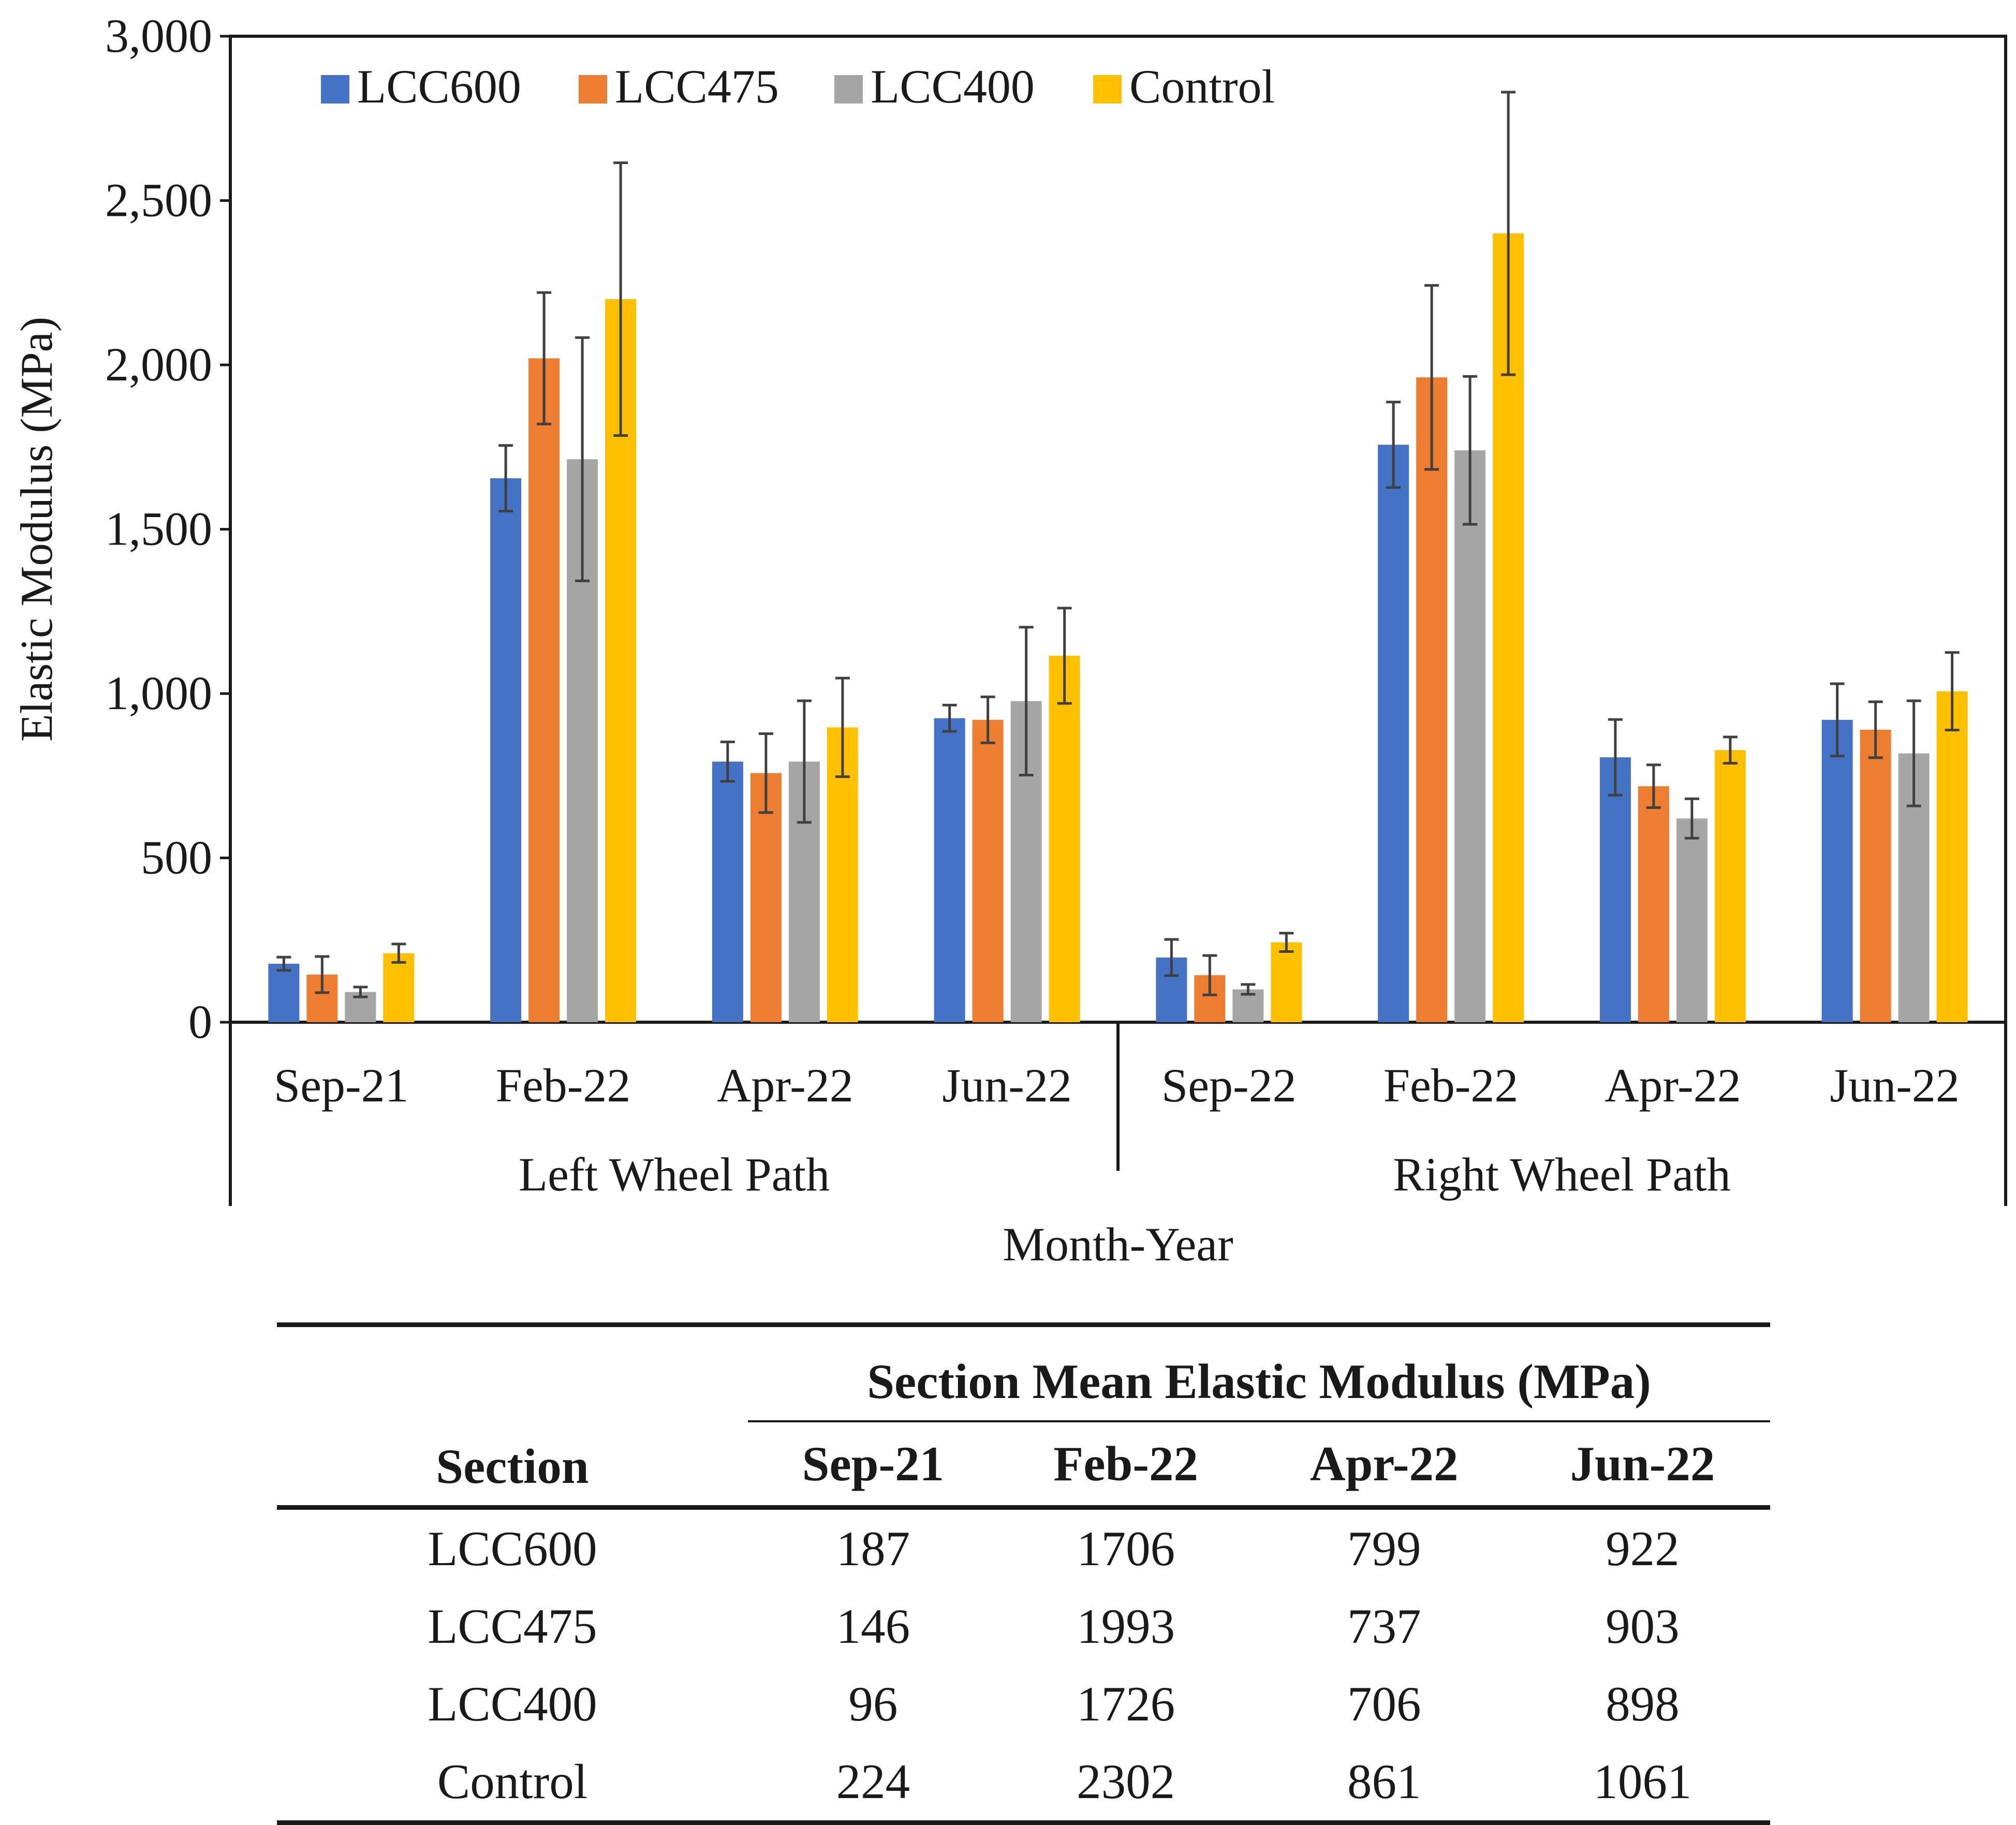  What do you see at coordinates (1384, 1465) in the screenshot?
I see `column-header: Apr-22` at bounding box center [1384, 1465].